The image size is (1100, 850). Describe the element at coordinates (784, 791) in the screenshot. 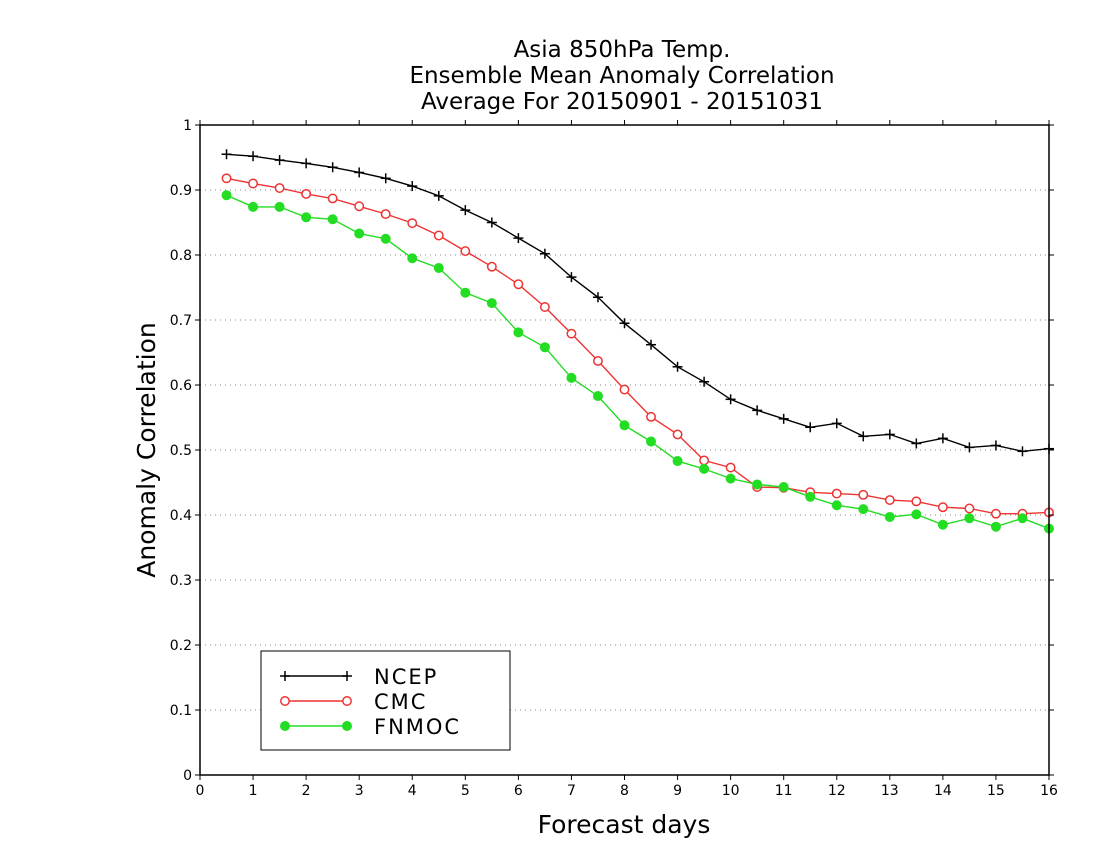

I see `x-tick-label: 11` at that location.